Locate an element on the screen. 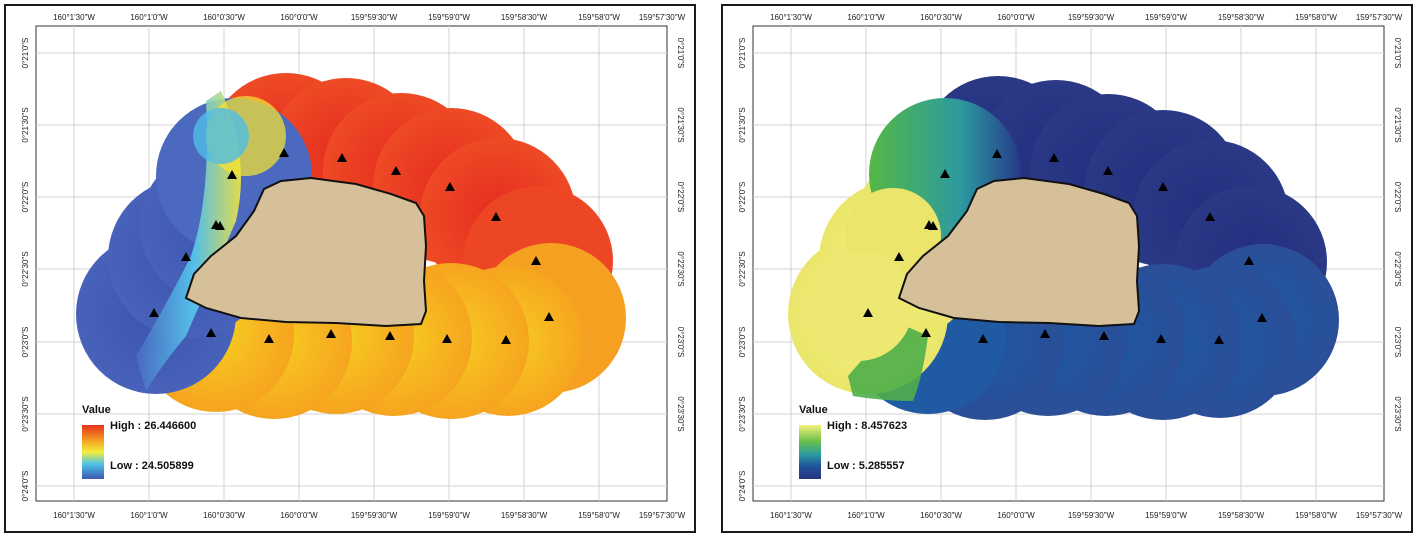  legend-high-label: High : 8.457623 is located at coordinates (867, 426).